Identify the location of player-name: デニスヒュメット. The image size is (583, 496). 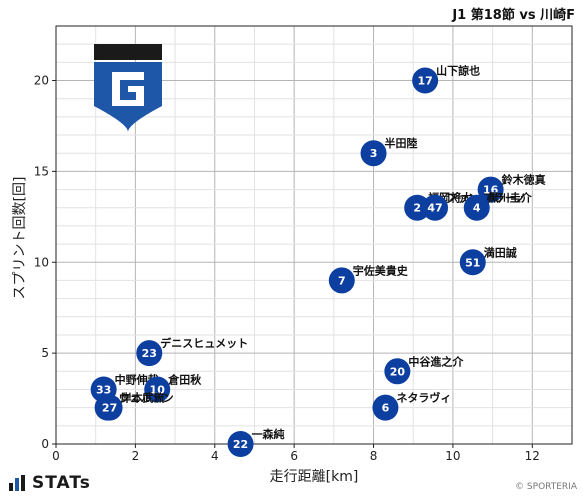
(204, 343).